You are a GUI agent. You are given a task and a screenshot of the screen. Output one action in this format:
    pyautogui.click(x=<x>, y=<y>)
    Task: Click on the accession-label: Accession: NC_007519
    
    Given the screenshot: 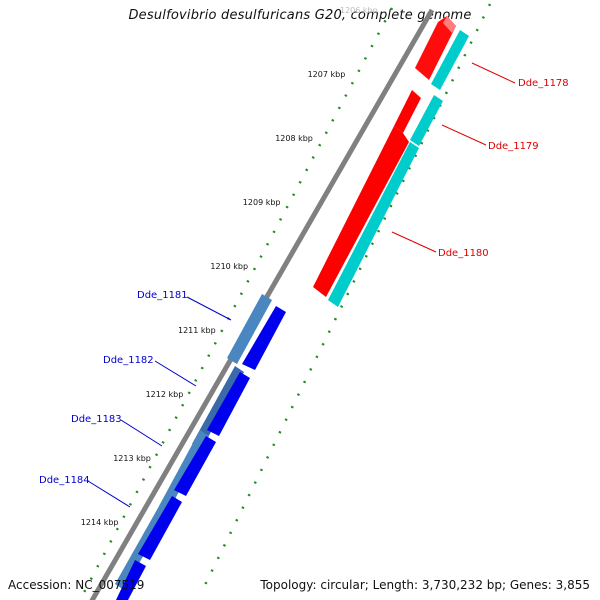 What is the action you would take?
    pyautogui.click(x=76, y=585)
    